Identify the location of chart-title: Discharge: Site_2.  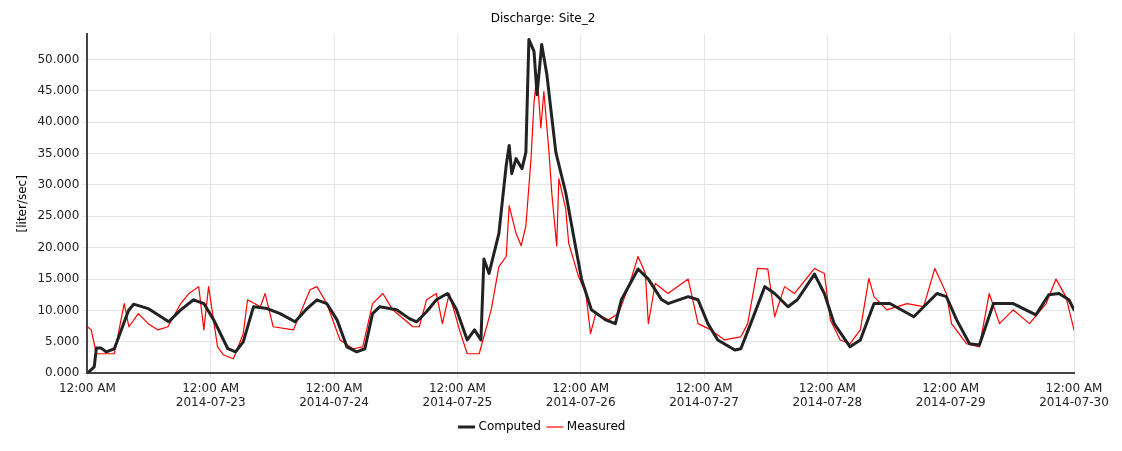
(543, 18).